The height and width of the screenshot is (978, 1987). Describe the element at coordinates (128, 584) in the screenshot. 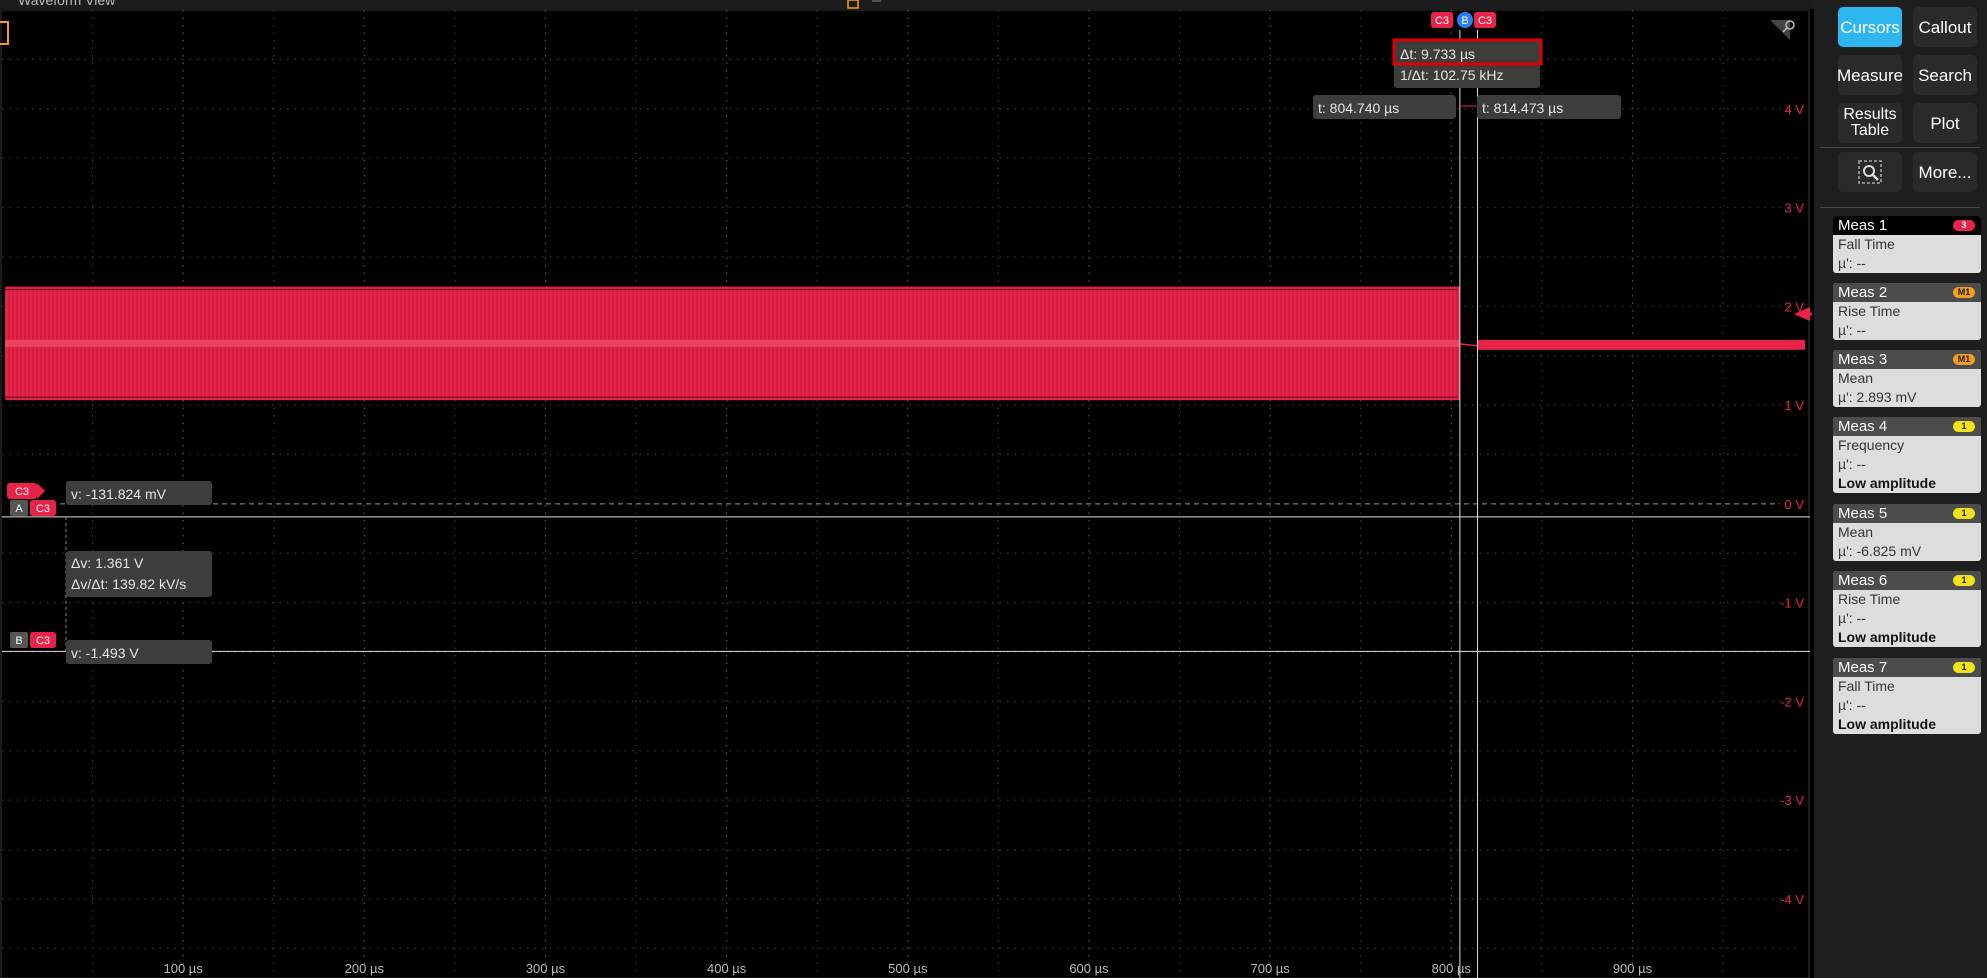

I see `dv-dt-readout: Δv/Δt: 139.82 kV/s` at that location.